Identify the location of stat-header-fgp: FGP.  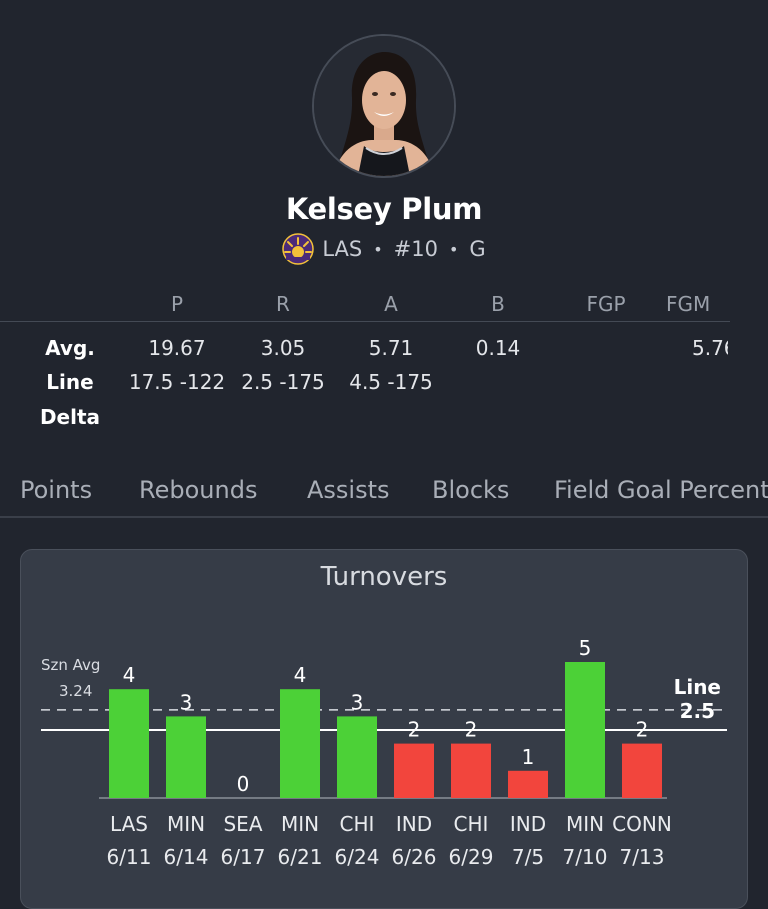
(606, 304).